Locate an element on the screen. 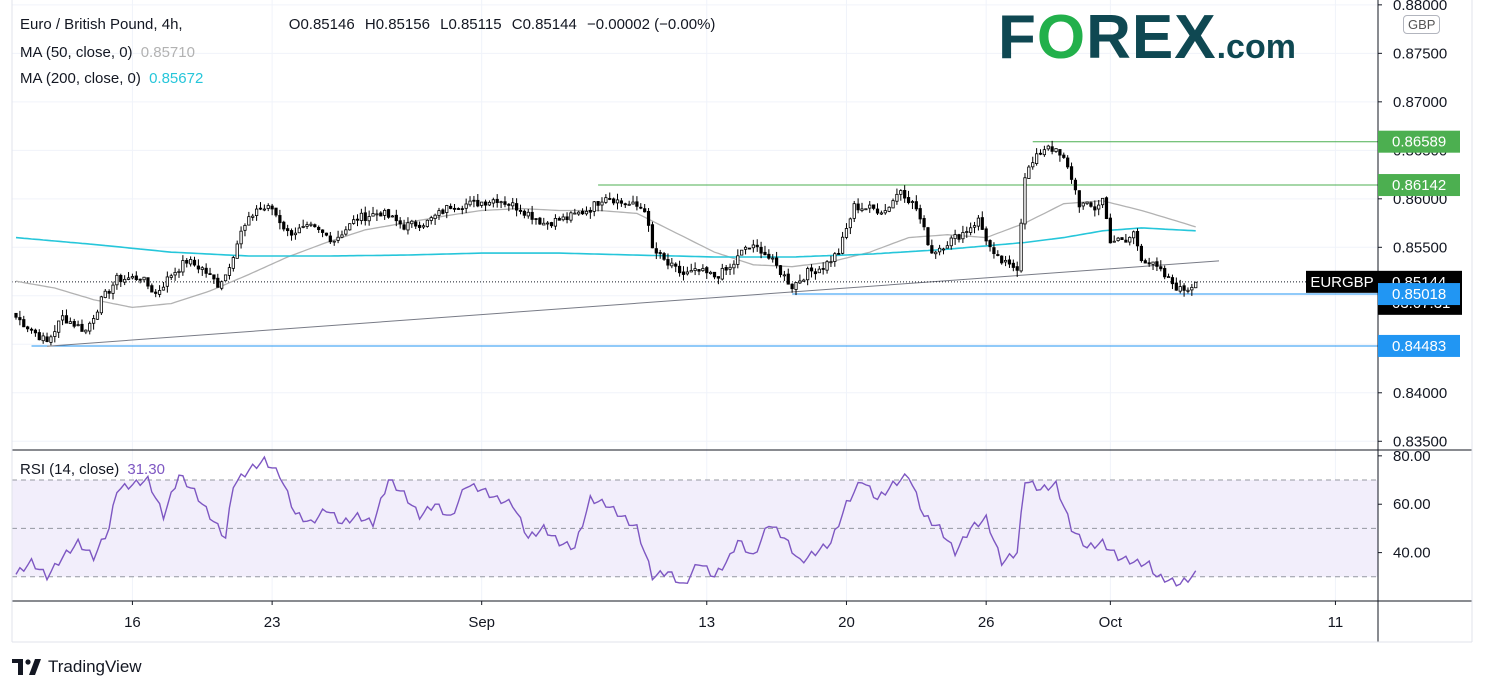  rsi-tick-label: 60.00 is located at coordinates (1412, 504).